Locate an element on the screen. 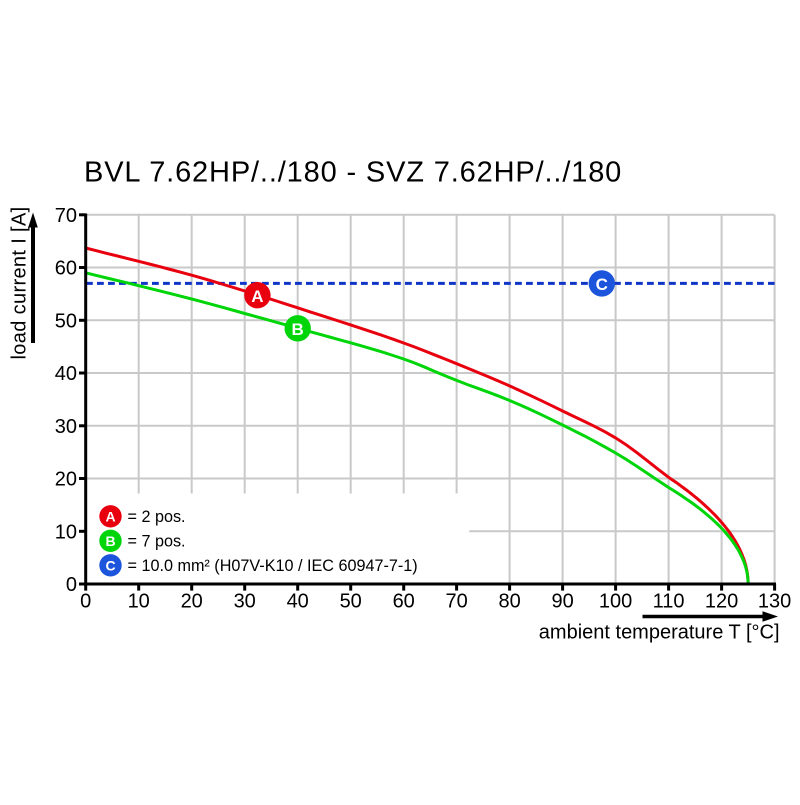 This screenshot has height=805, width=800. svg-text: 80 is located at coordinates (509, 602).